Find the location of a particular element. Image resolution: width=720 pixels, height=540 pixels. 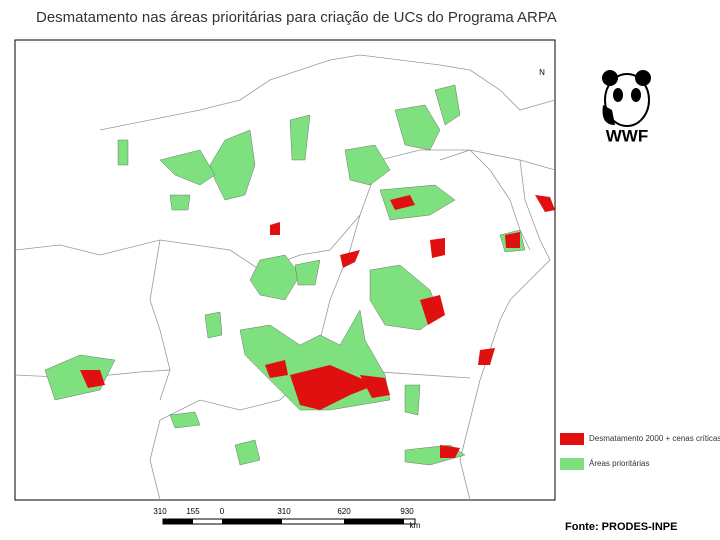

scale-label: 155 is located at coordinates (193, 511).